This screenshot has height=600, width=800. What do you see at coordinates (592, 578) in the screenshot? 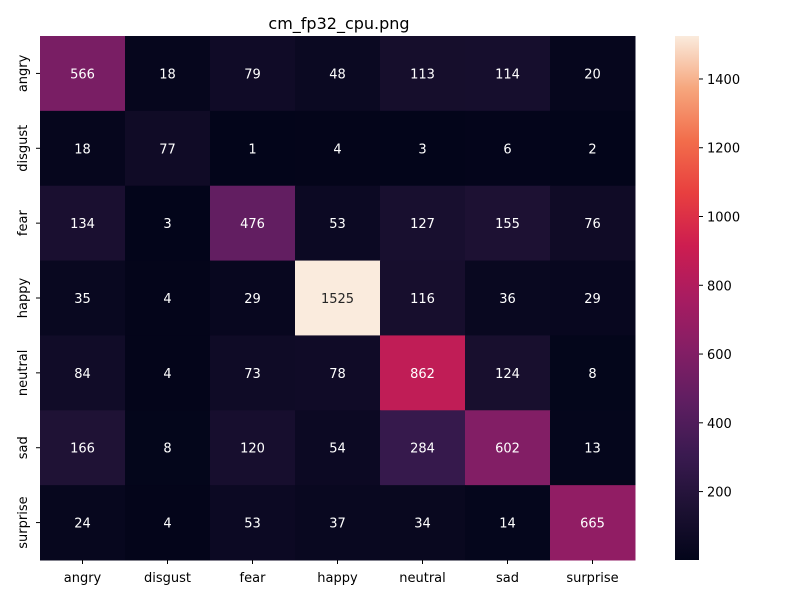
I see `x-tick-label: surprise` at bounding box center [592, 578].